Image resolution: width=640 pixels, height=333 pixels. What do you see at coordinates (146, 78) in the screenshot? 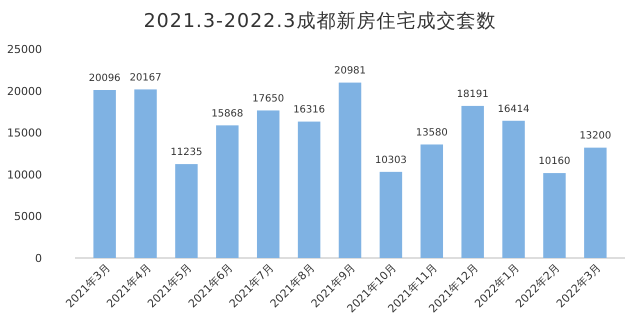
I see `data-label: 20167` at bounding box center [146, 78].